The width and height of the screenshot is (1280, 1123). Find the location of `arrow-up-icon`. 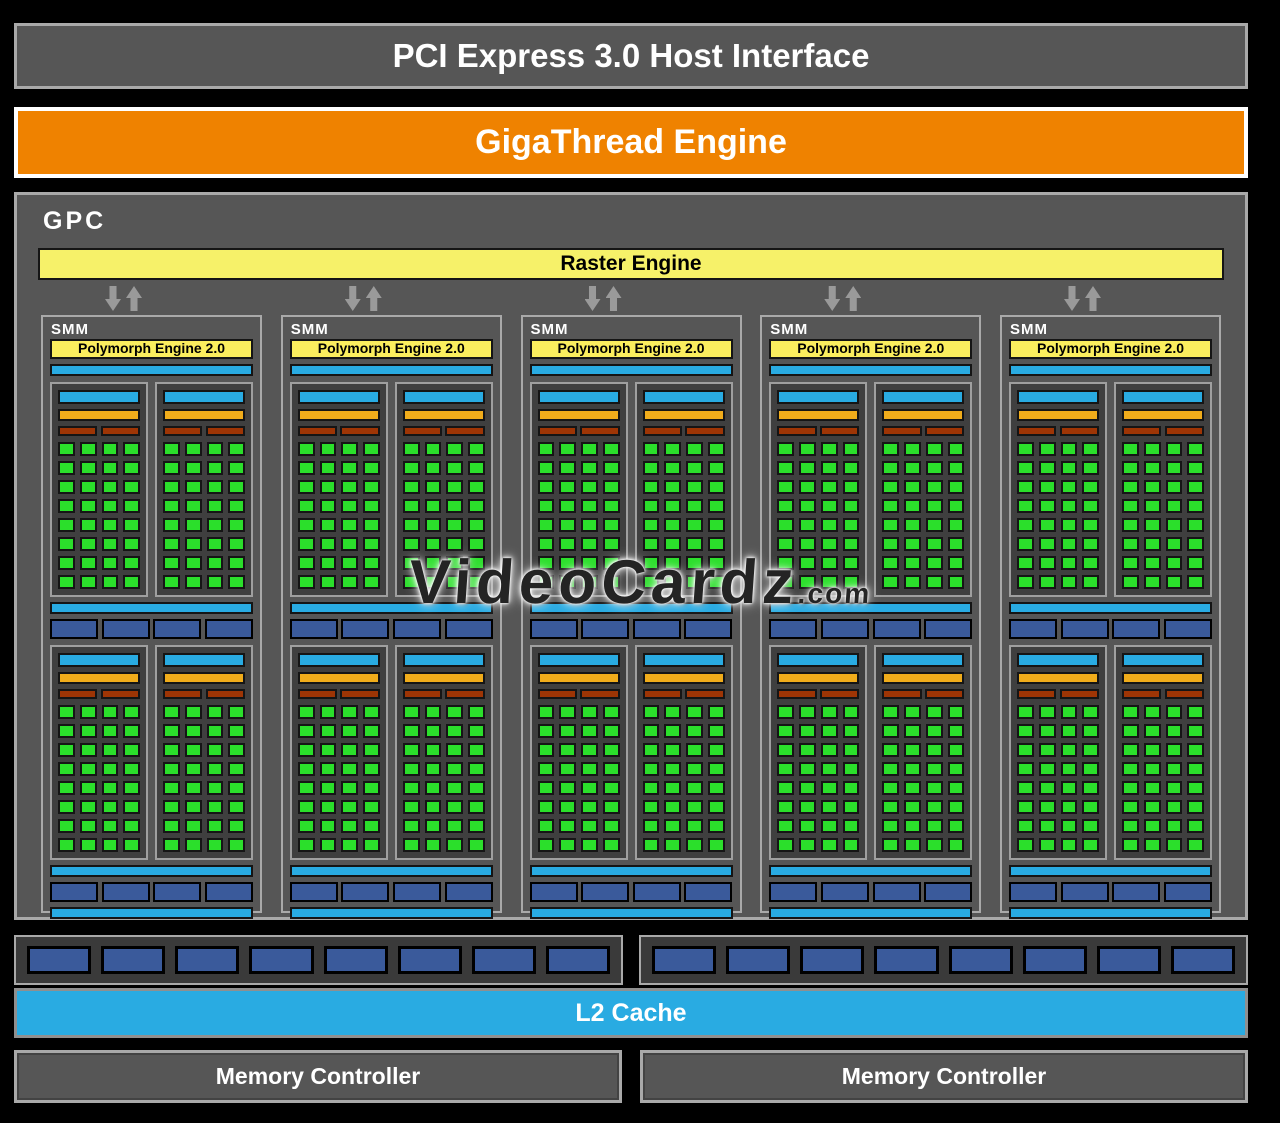

arrow-up-icon is located at coordinates (613, 298).